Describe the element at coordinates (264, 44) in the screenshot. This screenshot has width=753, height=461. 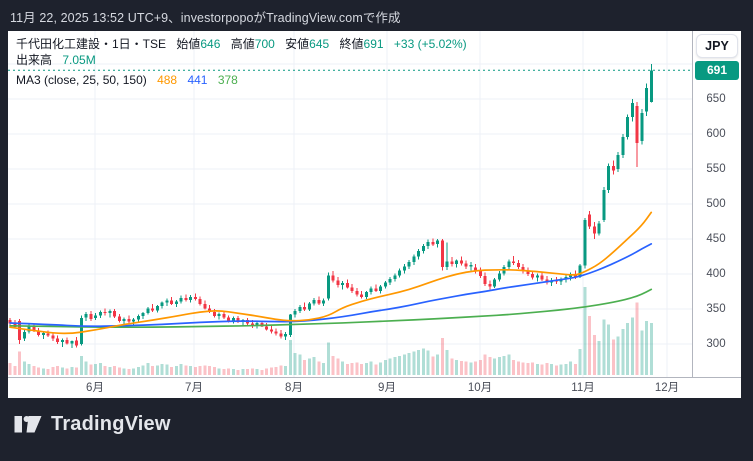
I see `high-value: 700` at that location.